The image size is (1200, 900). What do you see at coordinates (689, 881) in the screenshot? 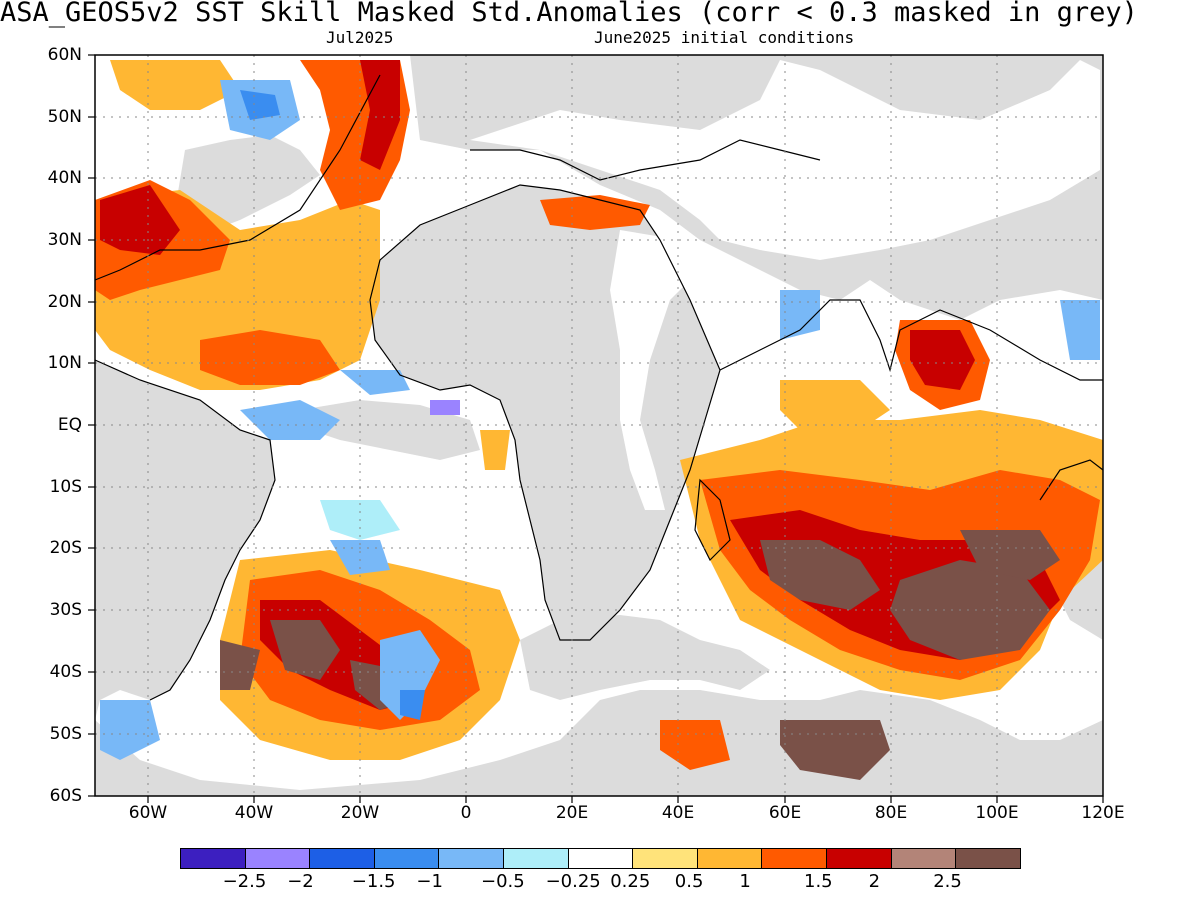
I see `legend-label: 0.5` at bounding box center [689, 881].